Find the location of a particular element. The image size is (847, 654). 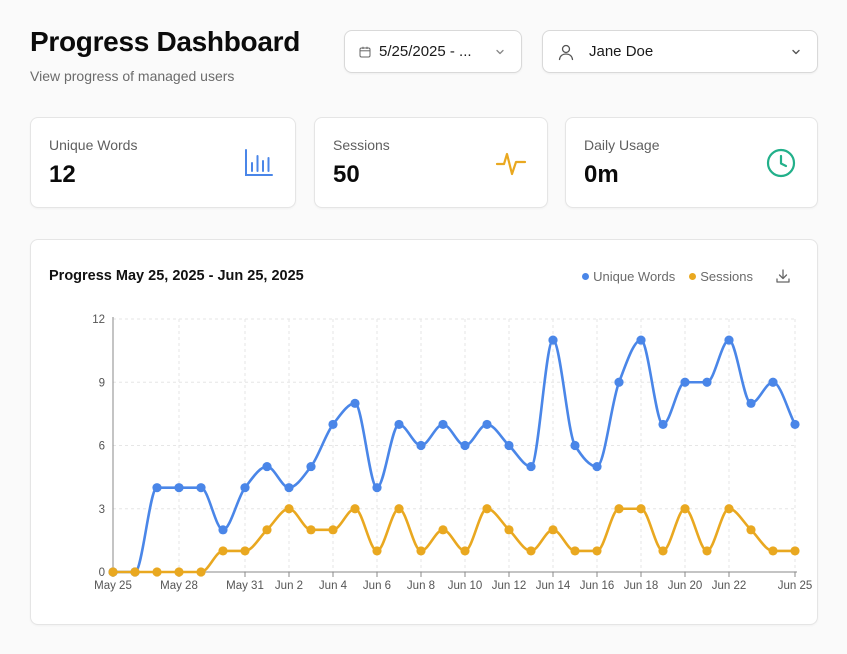

user-icon is located at coordinates (566, 52).